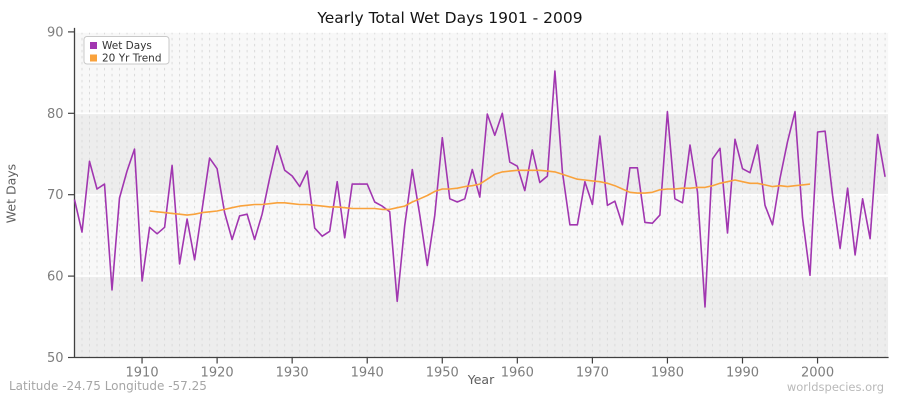 The image size is (900, 400). What do you see at coordinates (292, 373) in the screenshot?
I see `x-tick-label: 1930` at bounding box center [292, 373].